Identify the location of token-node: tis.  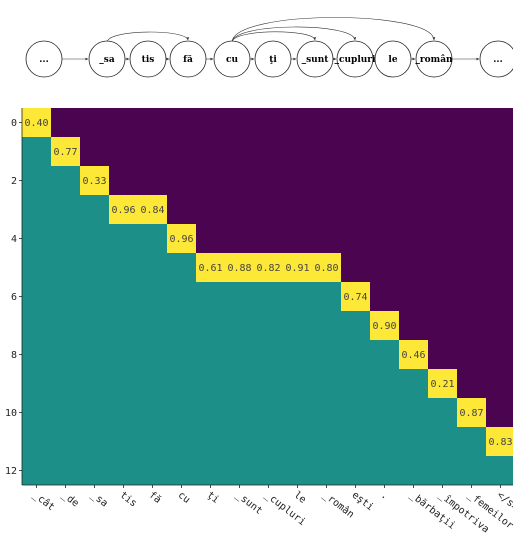
(148, 59).